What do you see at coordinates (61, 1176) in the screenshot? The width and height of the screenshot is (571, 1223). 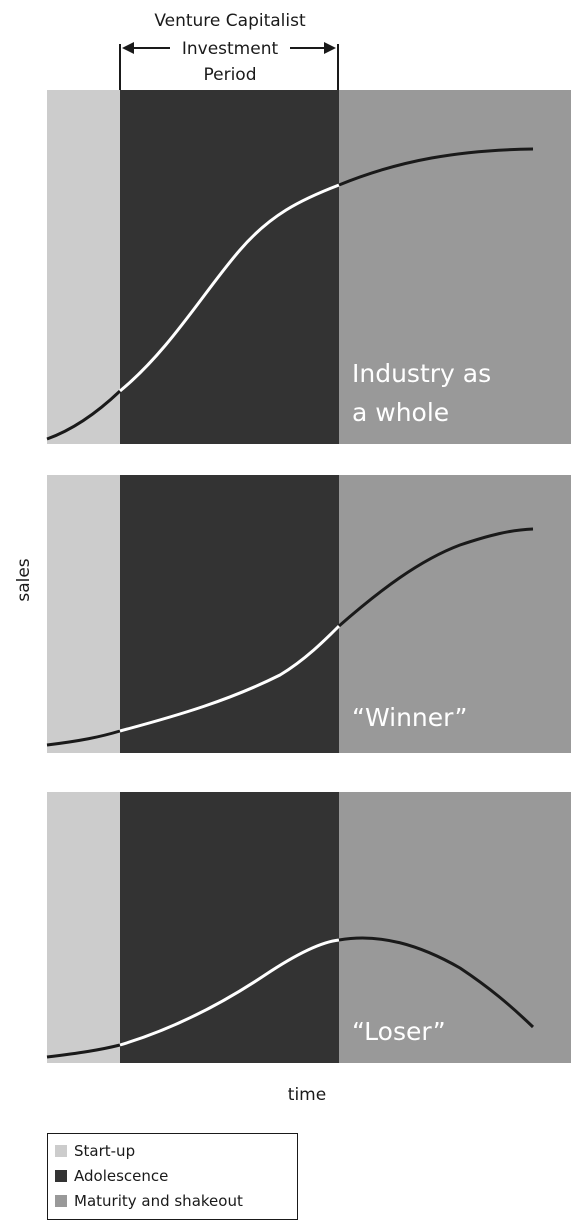 I see `legend-swatch-adolescence` at bounding box center [61, 1176].